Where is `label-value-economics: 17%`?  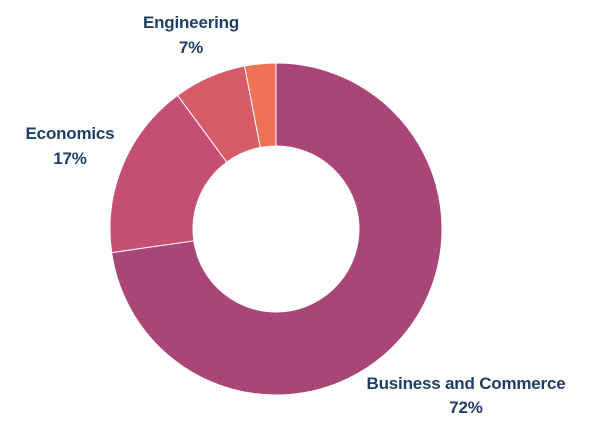
label-value-economics: 17% is located at coordinates (70, 158).